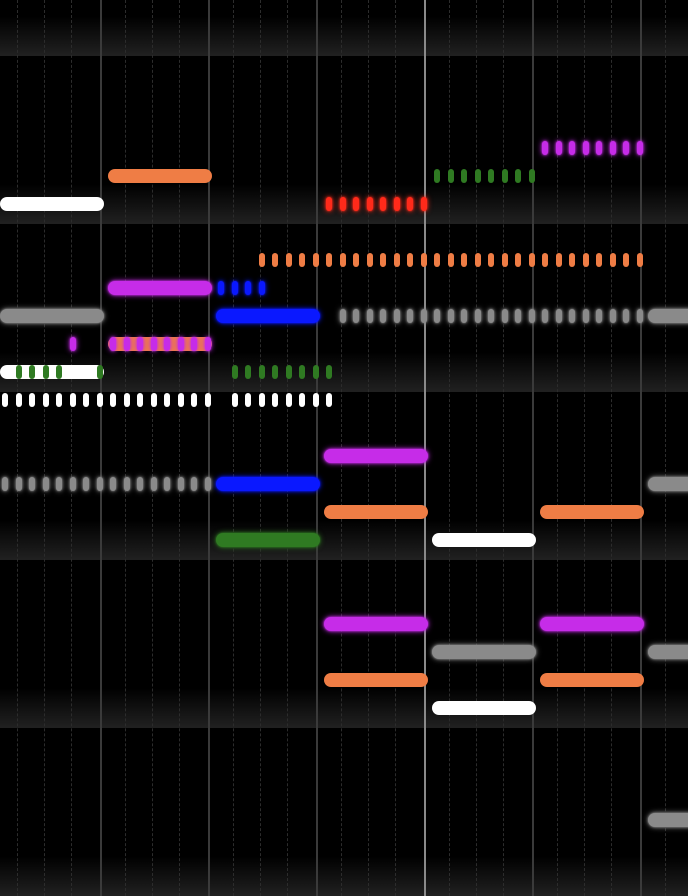 The image size is (688, 896). I want to click on green-long-note, so click(268, 540).